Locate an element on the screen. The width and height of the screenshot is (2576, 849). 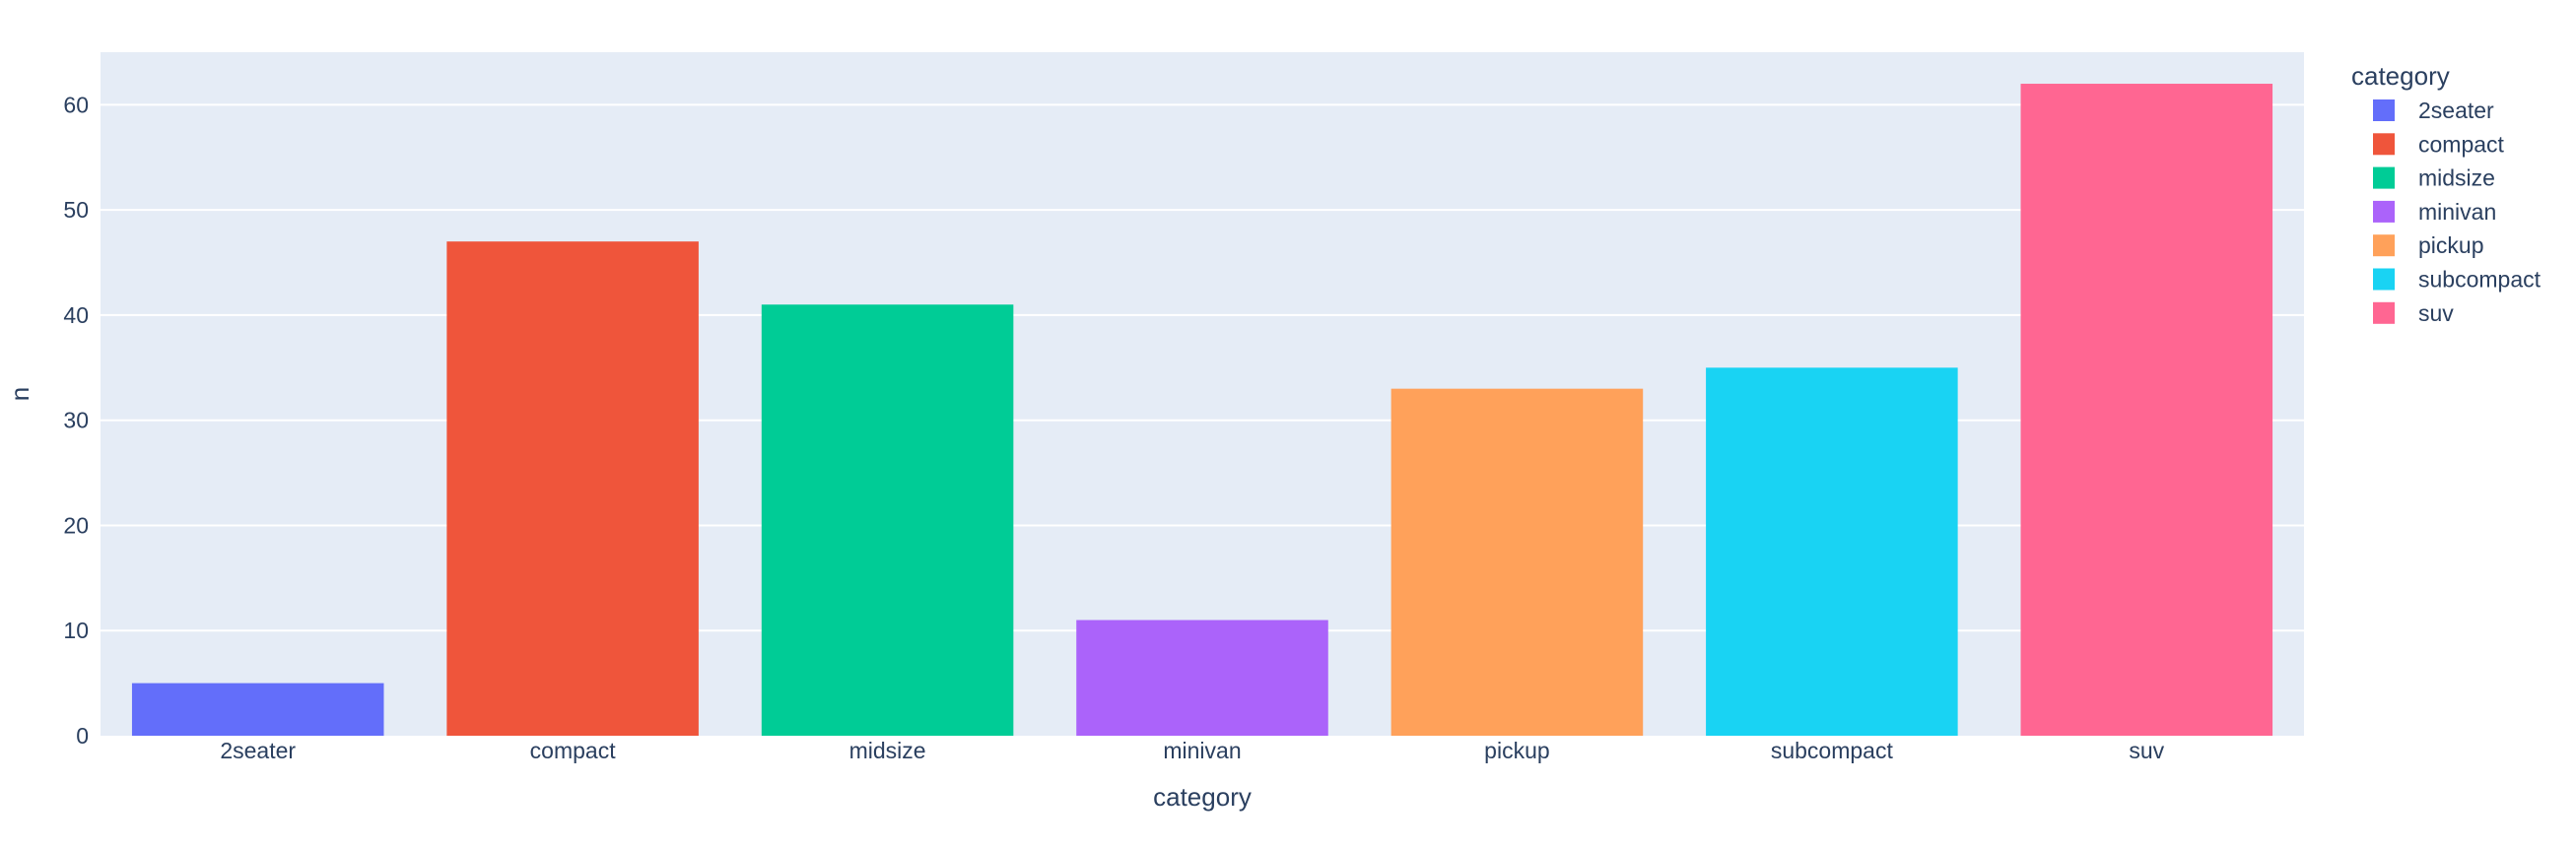
y-tick-label: 50 is located at coordinates (76, 210).